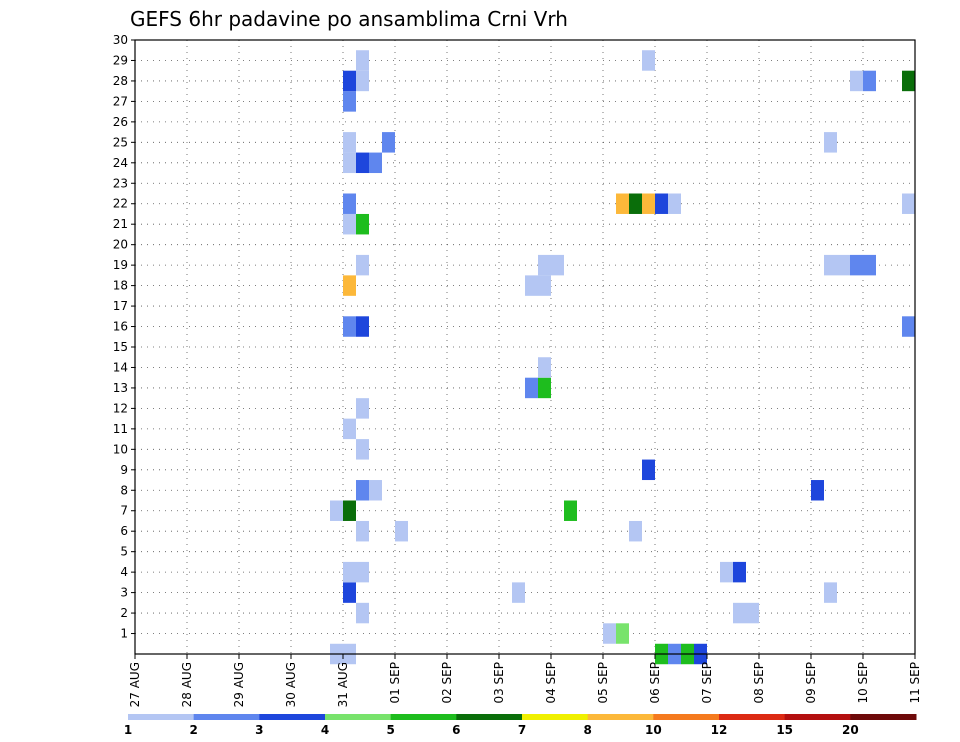 The image size is (960, 742). I want to click on y-tick-label: 5, so click(124, 552).